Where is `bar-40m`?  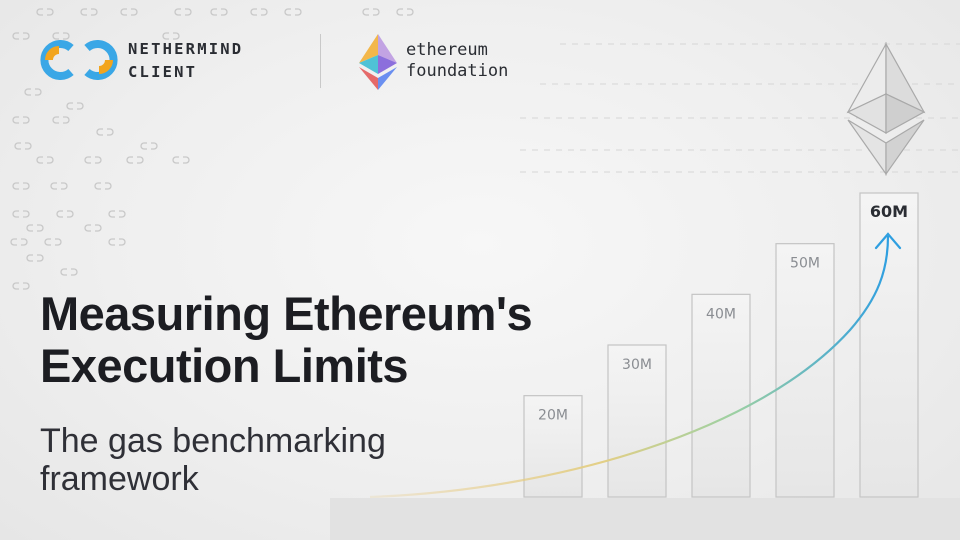 bar-40m is located at coordinates (721, 395).